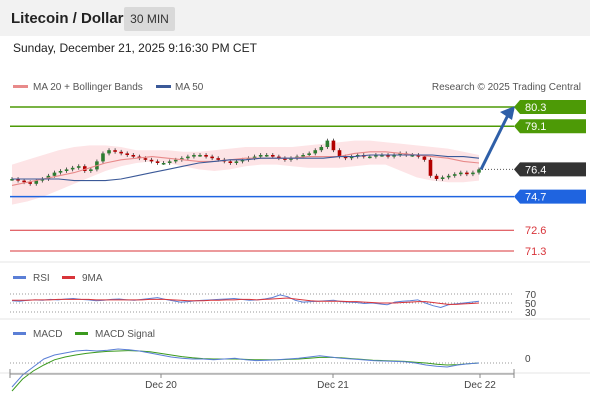  What do you see at coordinates (135, 48) in the screenshot?
I see `timestamp: Sunday, December 21, 2025 9:16:30 PM CET` at bounding box center [135, 48].